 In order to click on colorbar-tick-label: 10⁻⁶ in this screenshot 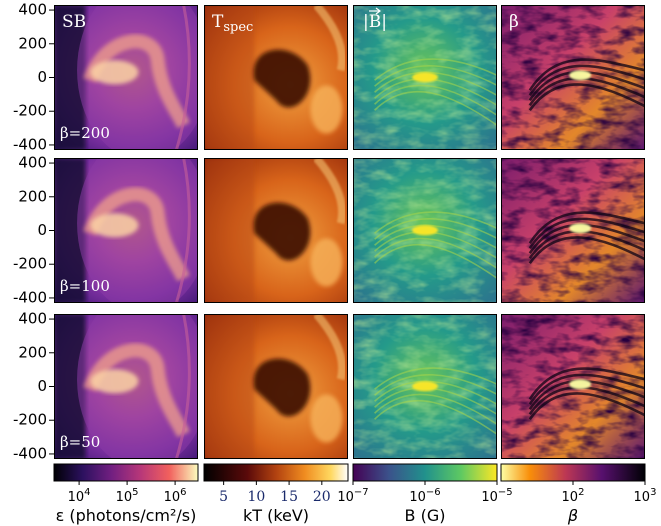, I will do `click(424, 496)`.